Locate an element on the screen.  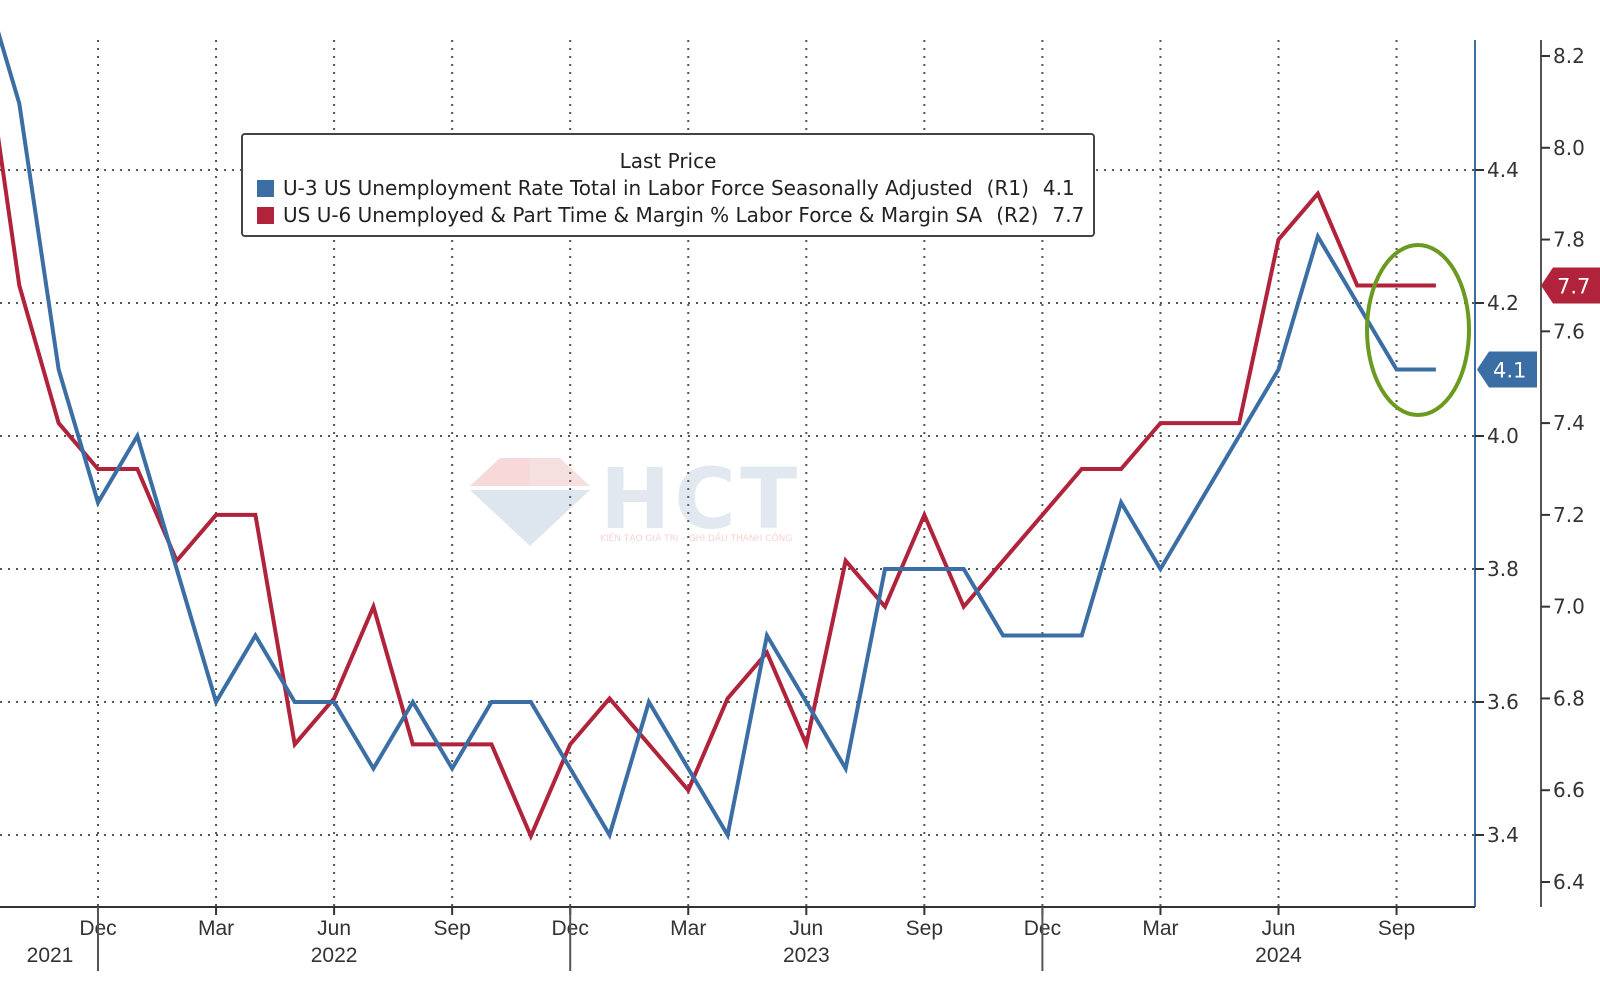
r2-tick-label: 7.2 is located at coordinates (1569, 515).